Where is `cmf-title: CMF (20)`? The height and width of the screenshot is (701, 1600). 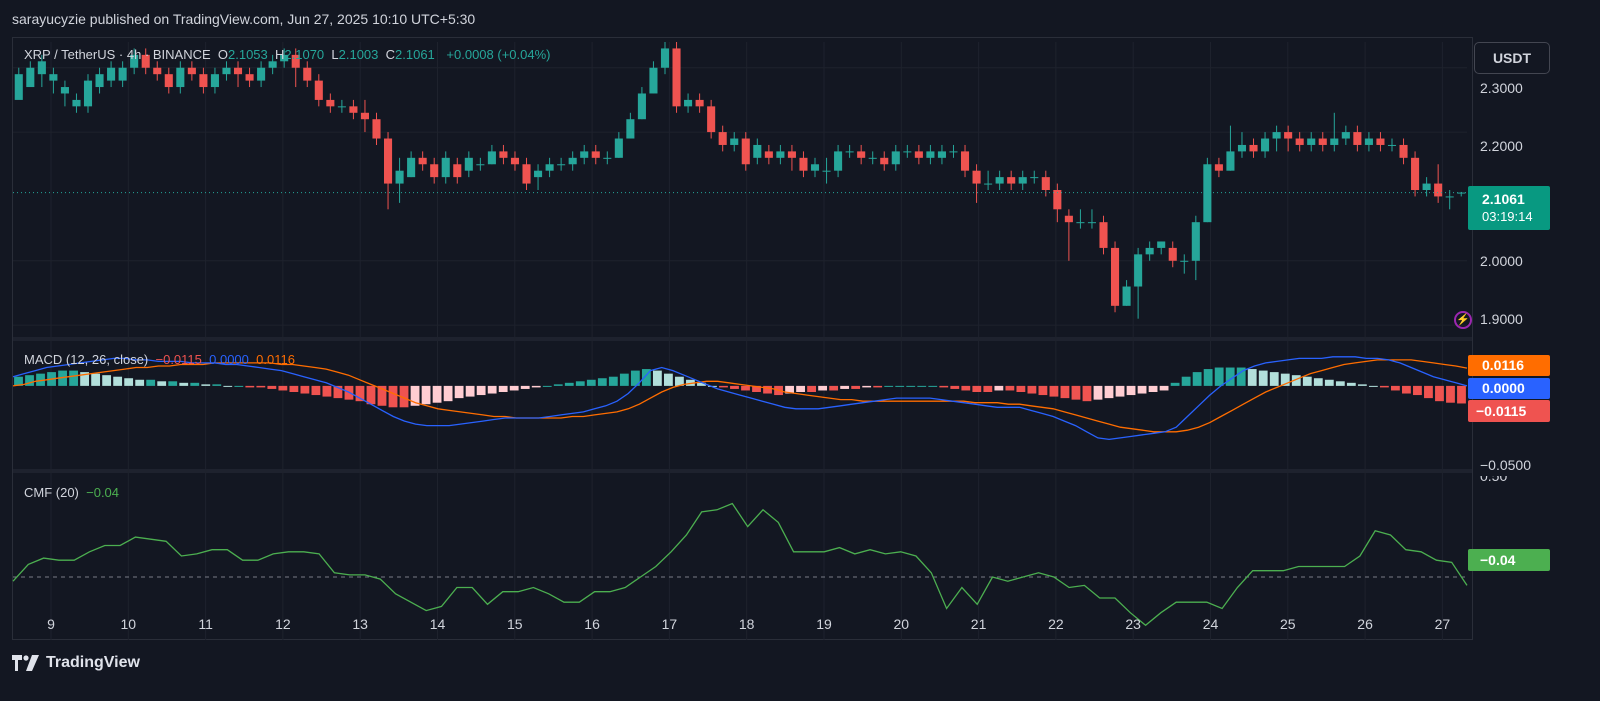 cmf-title: CMF (20) is located at coordinates (51, 492).